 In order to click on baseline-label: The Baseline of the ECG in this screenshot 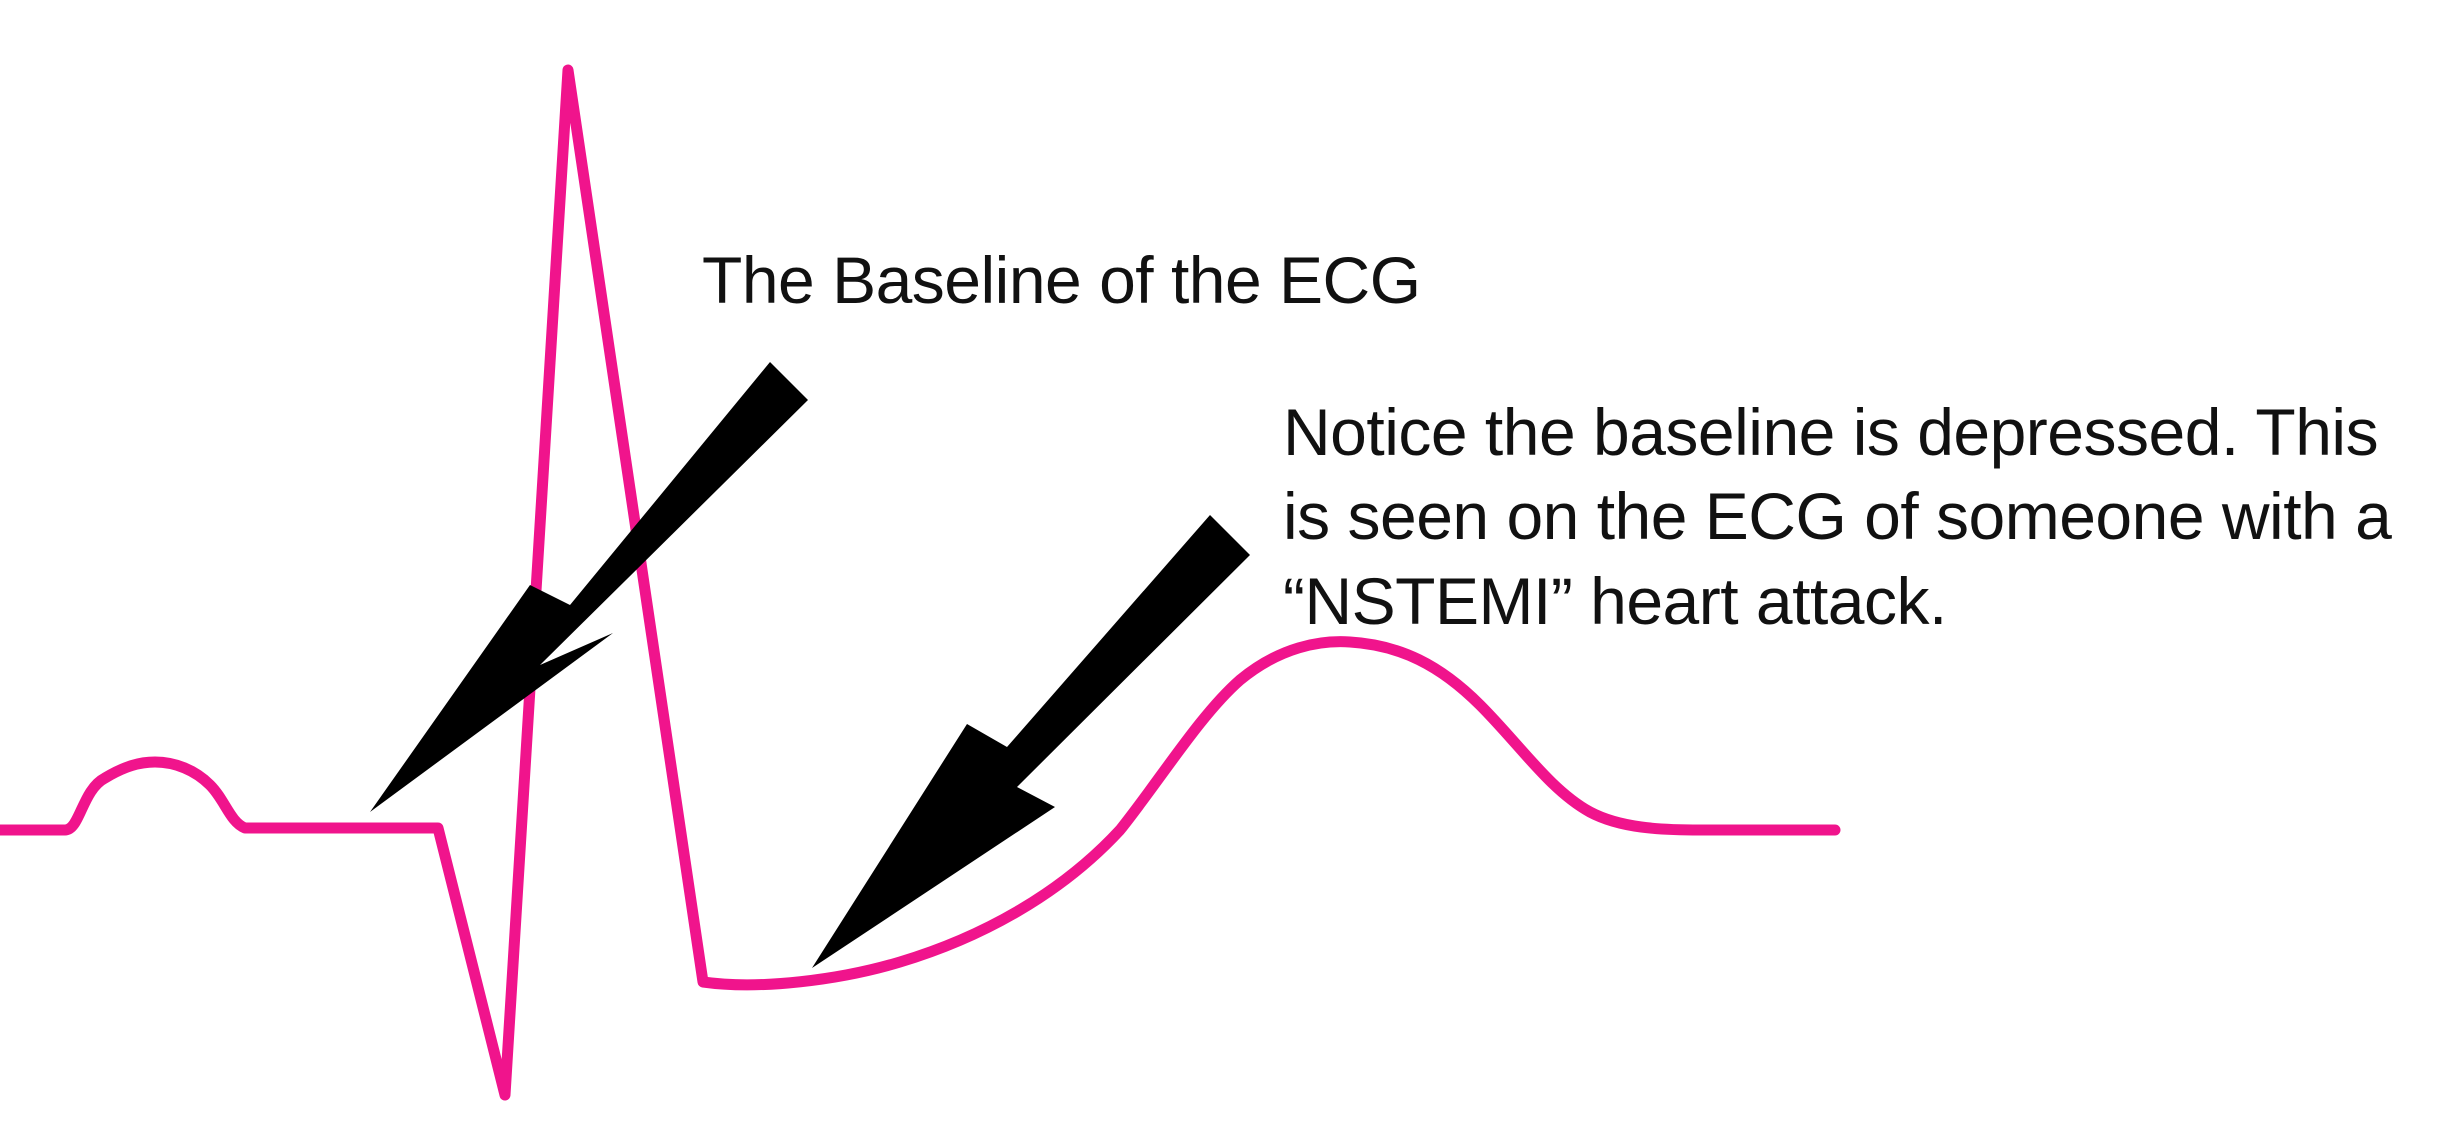, I will do `click(1061, 280)`.